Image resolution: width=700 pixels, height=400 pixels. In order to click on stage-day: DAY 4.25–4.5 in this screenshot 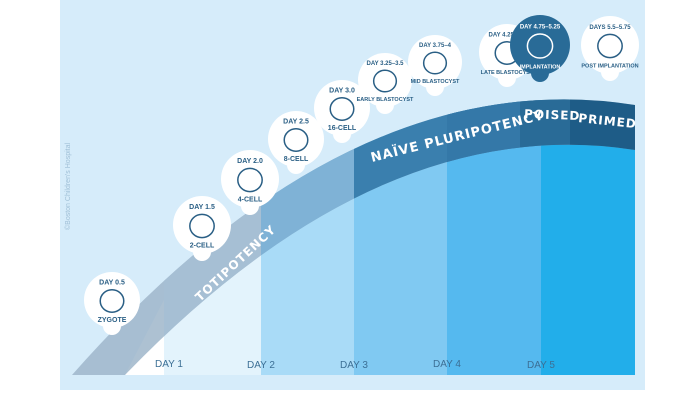, I will do `click(507, 36)`.